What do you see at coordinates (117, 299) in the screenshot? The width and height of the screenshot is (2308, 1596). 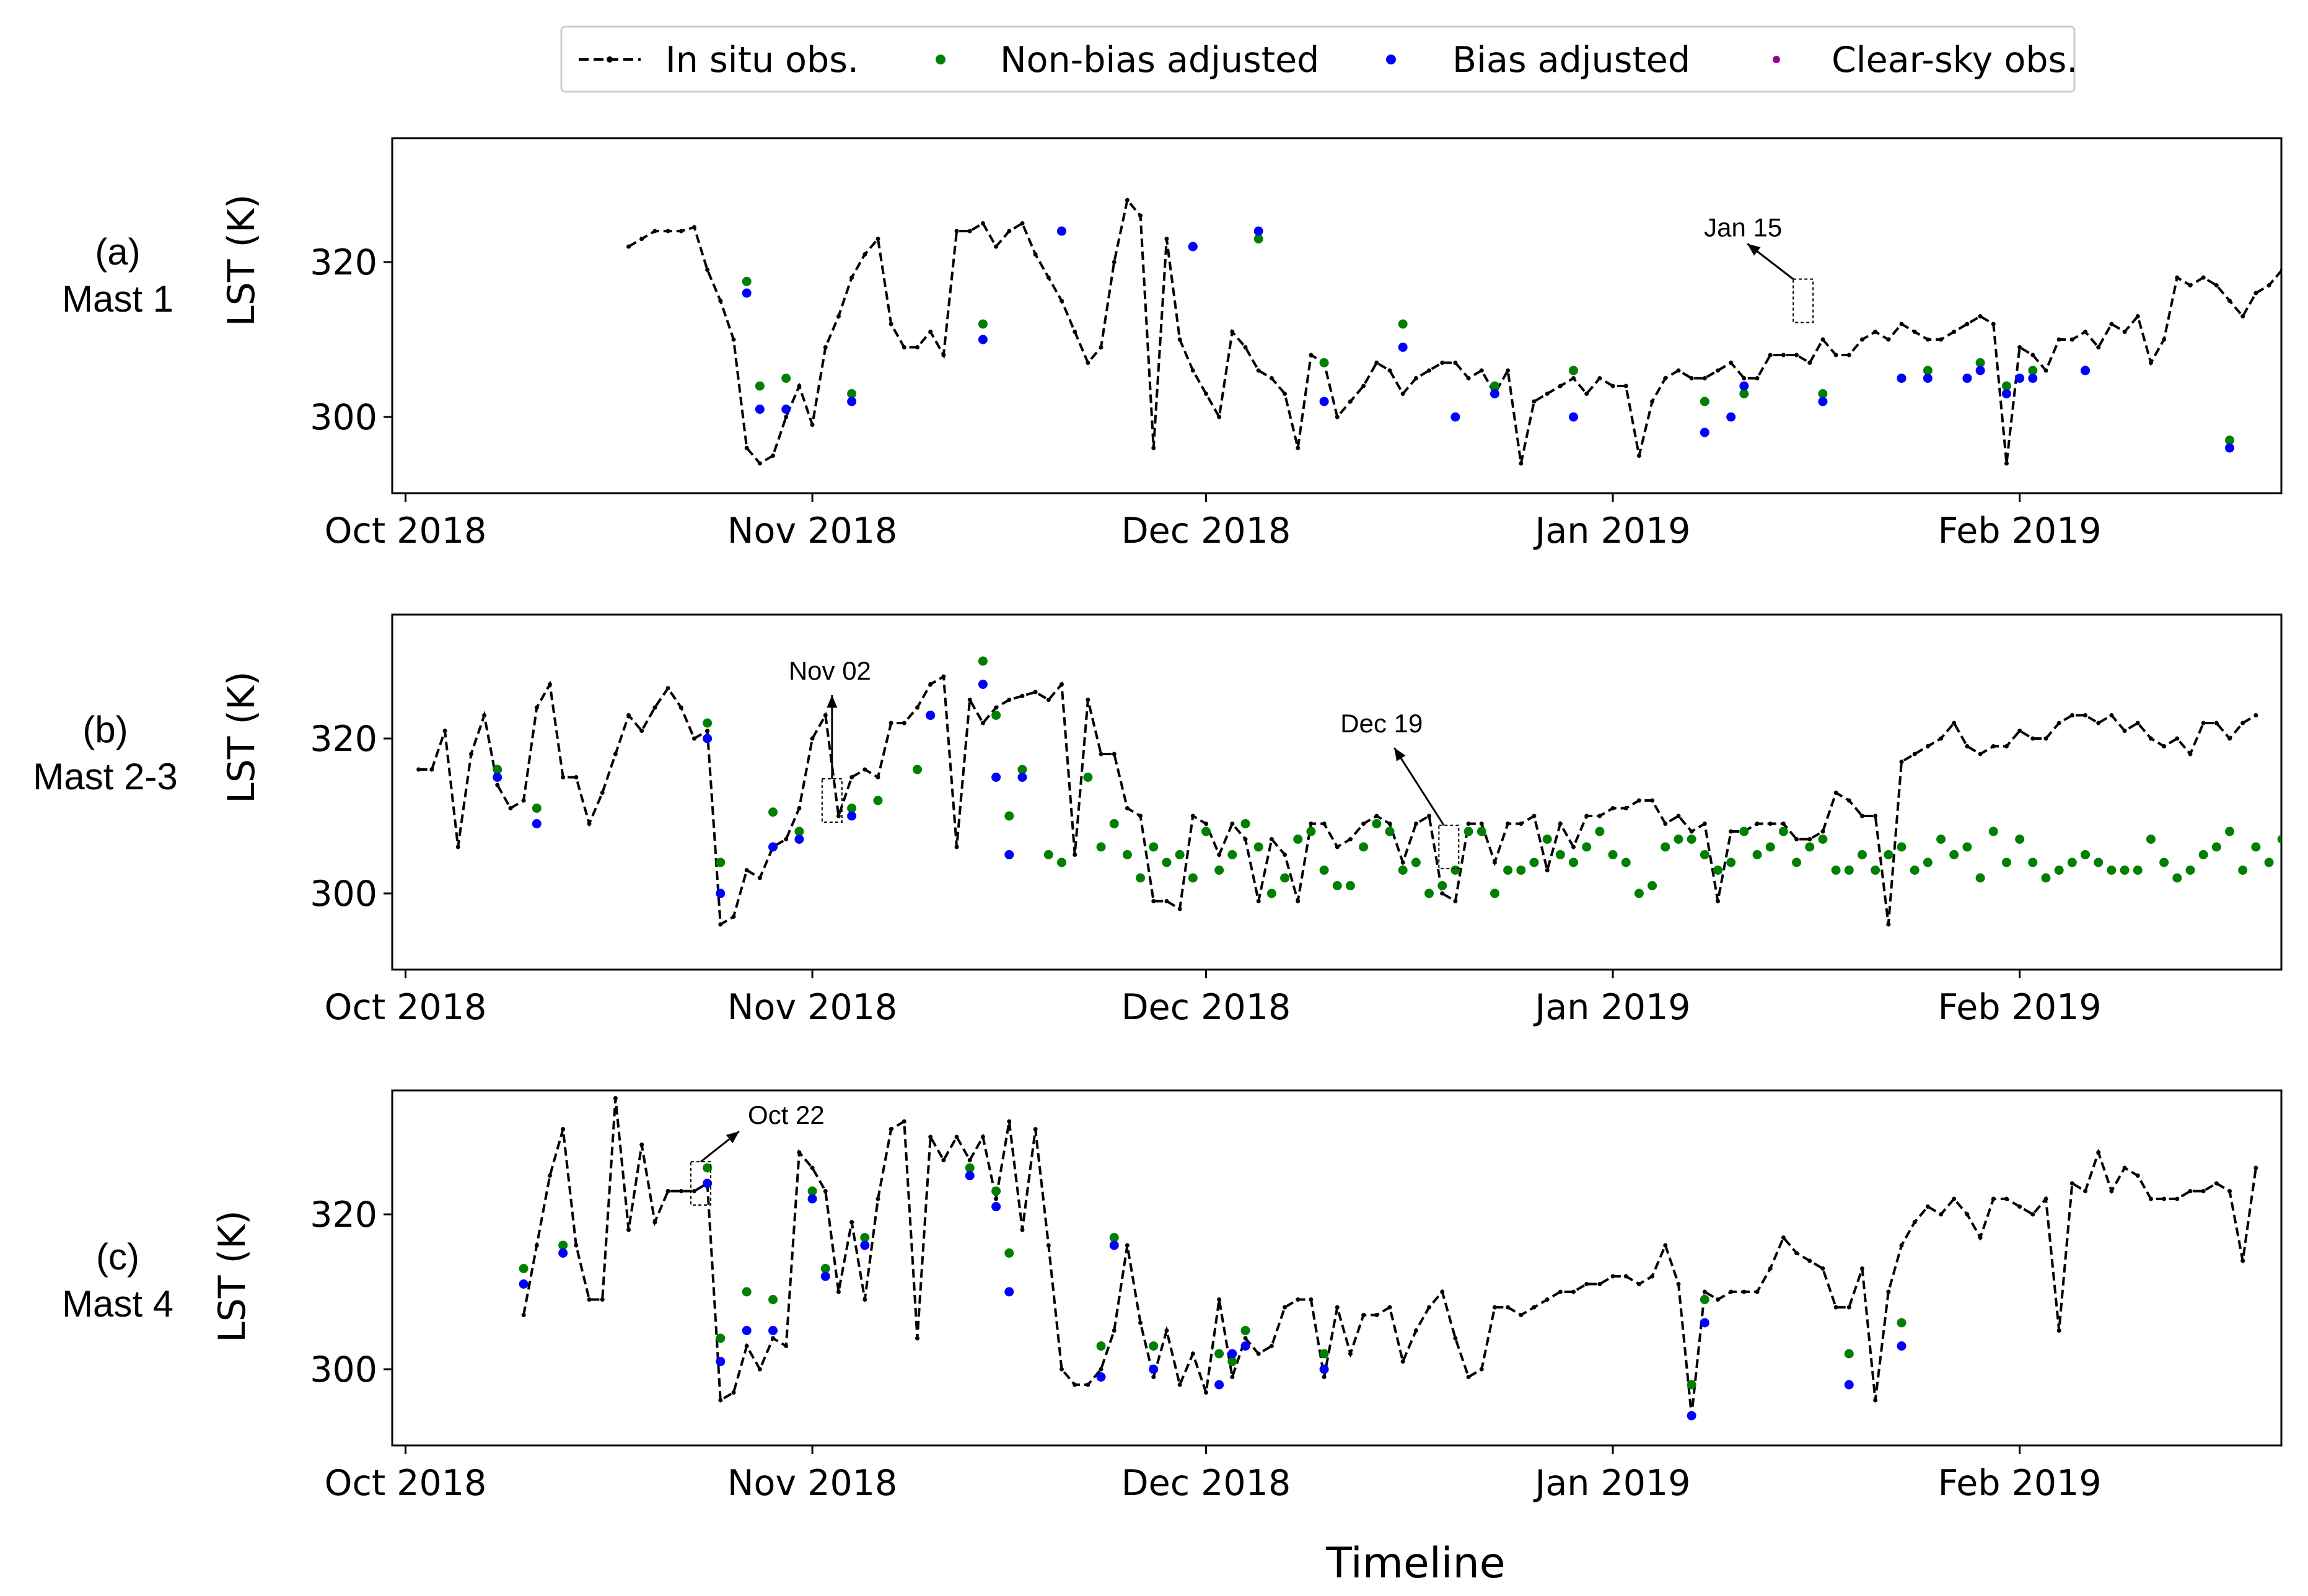 I see `panel-a-site: Mast 1` at bounding box center [117, 299].